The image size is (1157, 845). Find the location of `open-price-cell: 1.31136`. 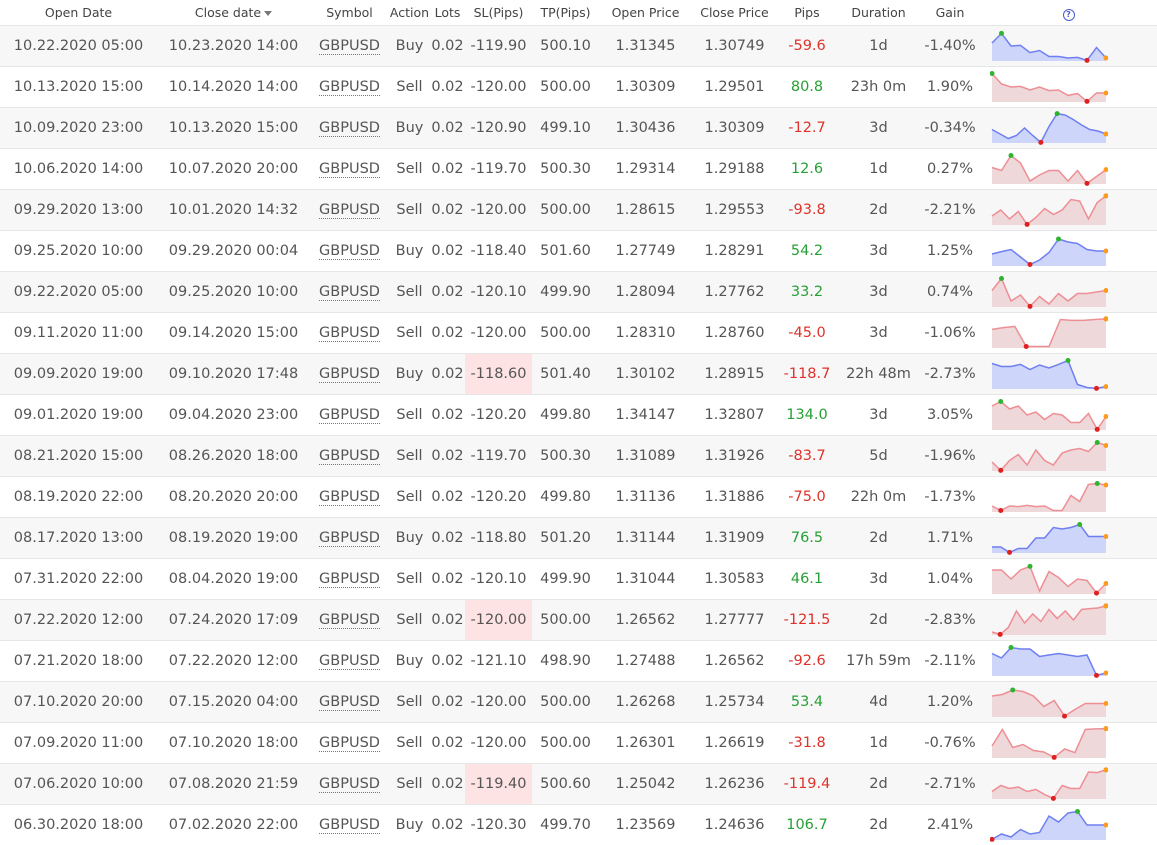

open-price-cell: 1.31136 is located at coordinates (645, 497).